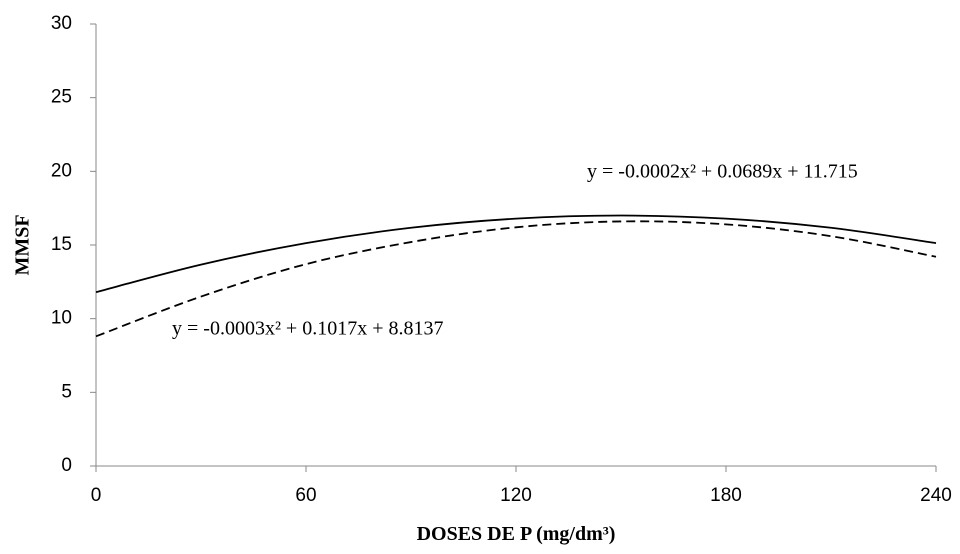 Image resolution: width=960 pixels, height=554 pixels. What do you see at coordinates (726, 495) in the screenshot?
I see `x-tick-label: 180` at bounding box center [726, 495].